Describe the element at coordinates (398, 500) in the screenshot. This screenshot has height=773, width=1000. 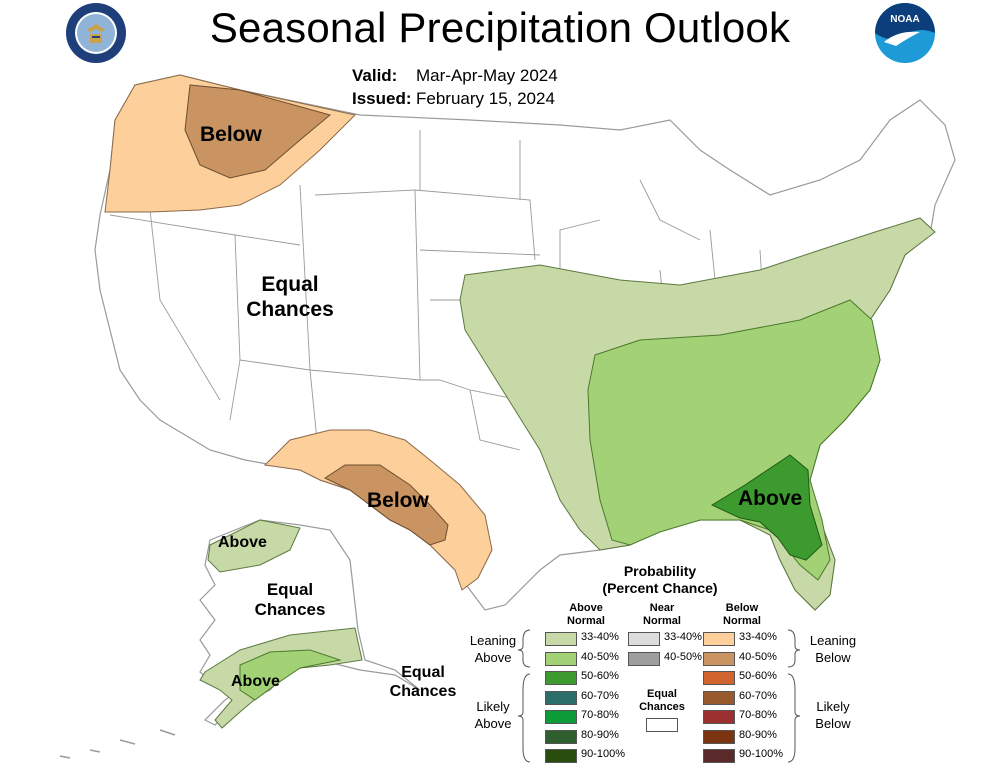
I see `label-below-southwest: Below` at that location.